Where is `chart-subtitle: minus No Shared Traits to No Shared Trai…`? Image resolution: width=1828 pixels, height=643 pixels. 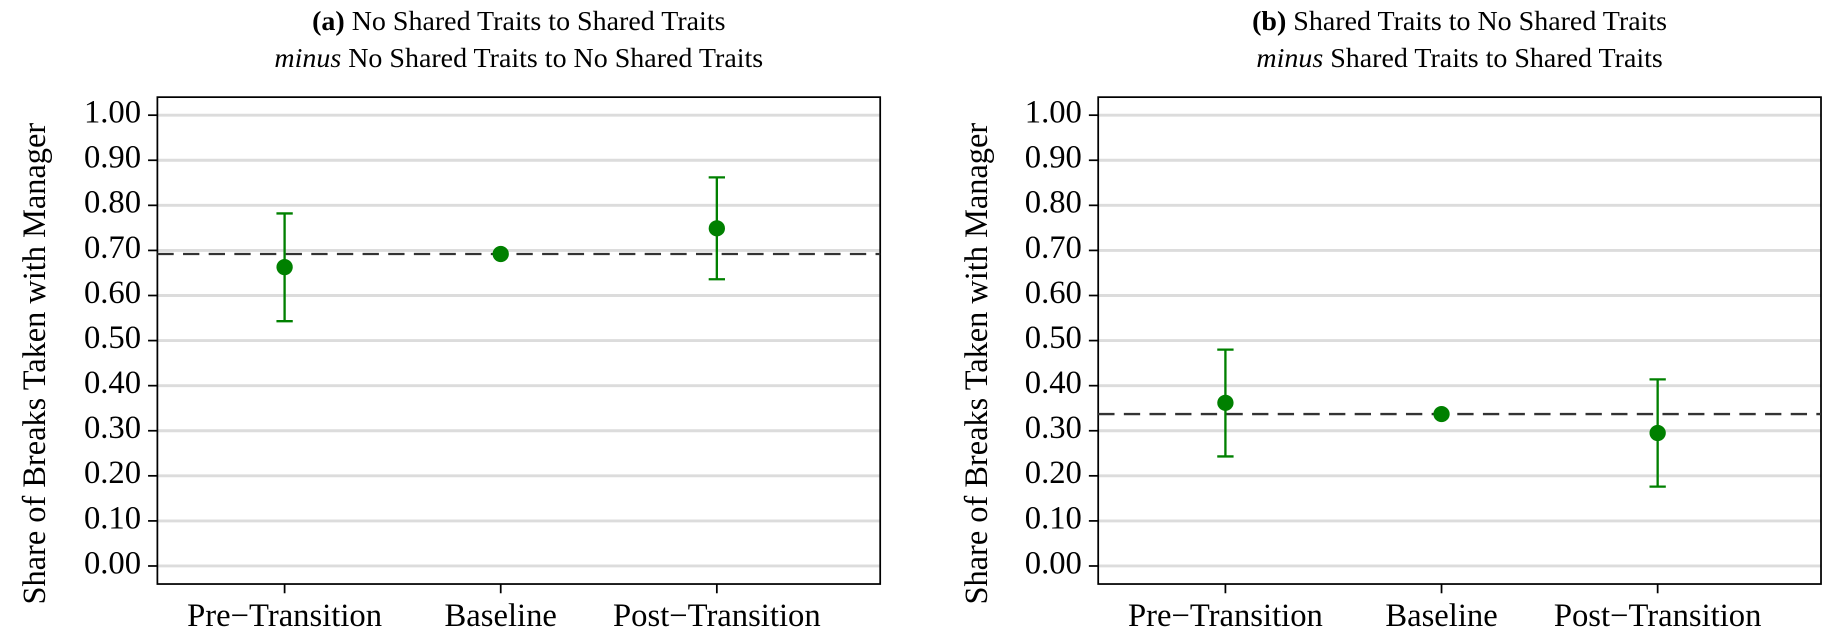
chart-subtitle: minus No Shared Traits to No Shared Trai… is located at coordinates (518, 58).